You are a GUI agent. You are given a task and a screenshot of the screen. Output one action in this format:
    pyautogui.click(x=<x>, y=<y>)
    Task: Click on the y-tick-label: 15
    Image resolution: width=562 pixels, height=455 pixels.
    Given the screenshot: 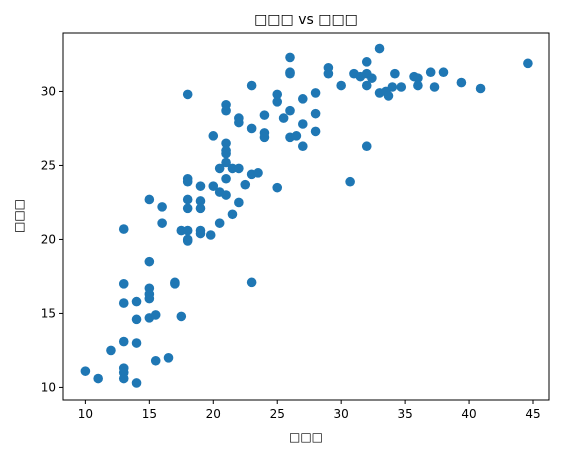 What is the action you would take?
    pyautogui.click(x=48, y=313)
    